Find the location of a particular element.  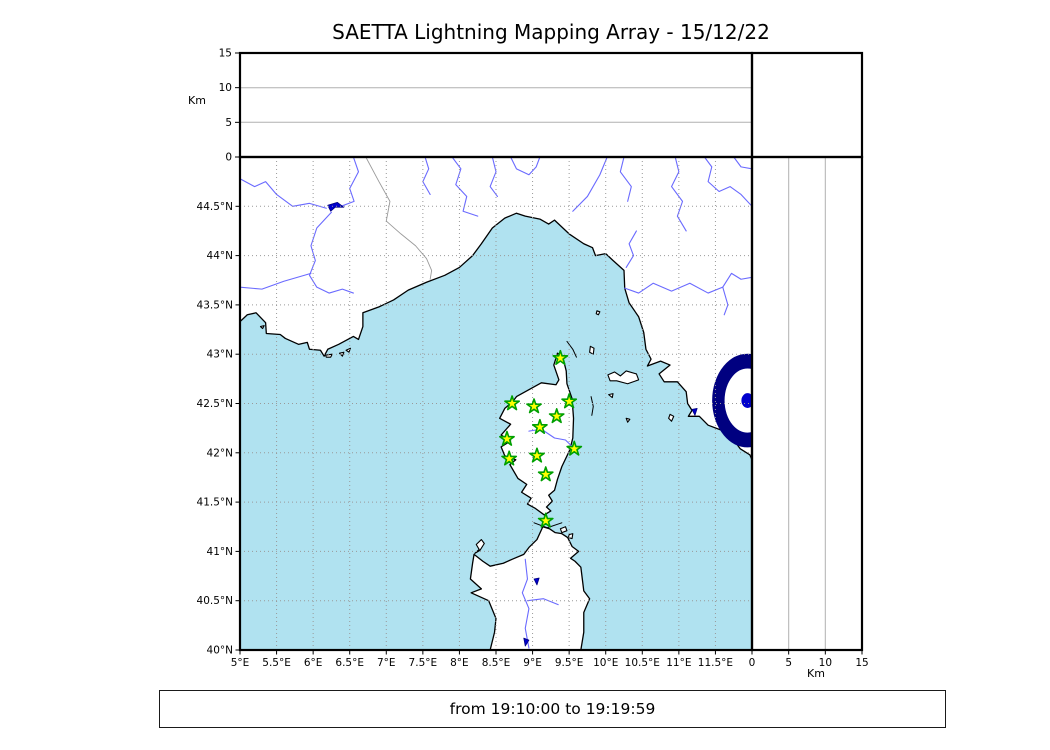

altitude-top-tick-label: 15 is located at coordinates (225, 54).